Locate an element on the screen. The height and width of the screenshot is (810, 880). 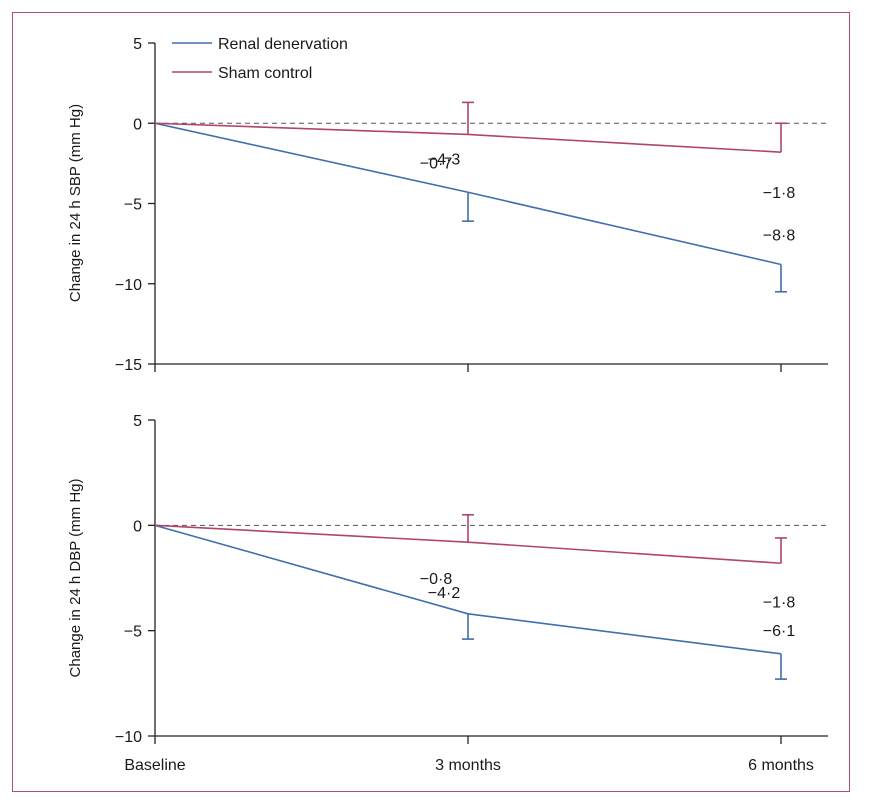
x-tick-label: Baseline is located at coordinates (154, 765).